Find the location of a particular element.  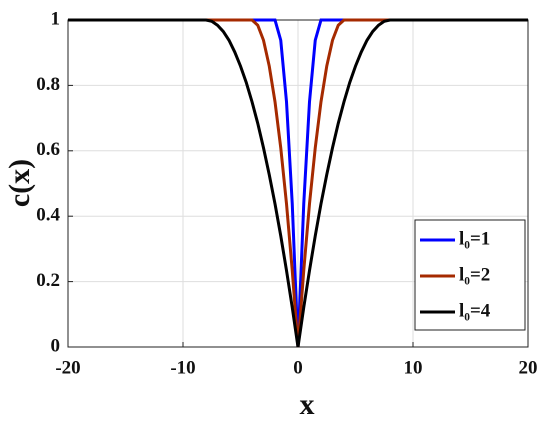

y-tick-label: 0.2 is located at coordinates (48, 280).